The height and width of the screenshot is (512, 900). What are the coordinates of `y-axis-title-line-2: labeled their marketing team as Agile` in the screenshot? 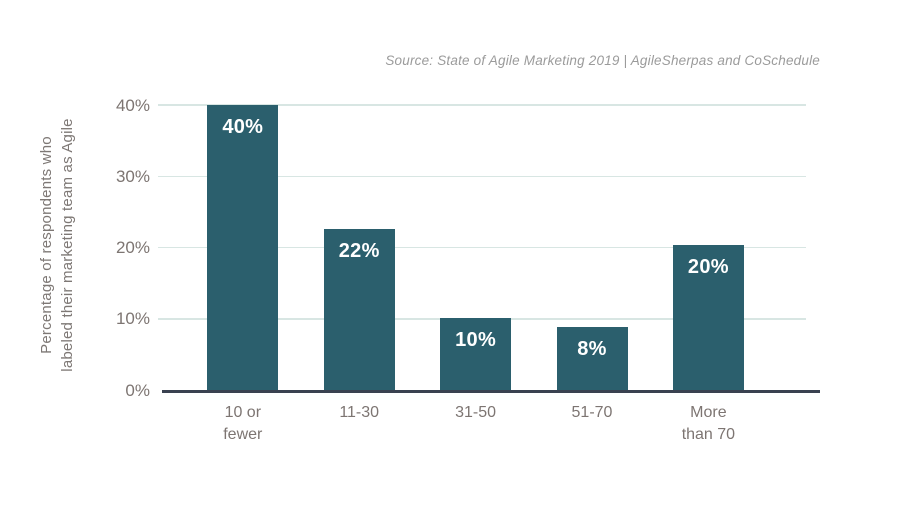 It's located at (67, 245).